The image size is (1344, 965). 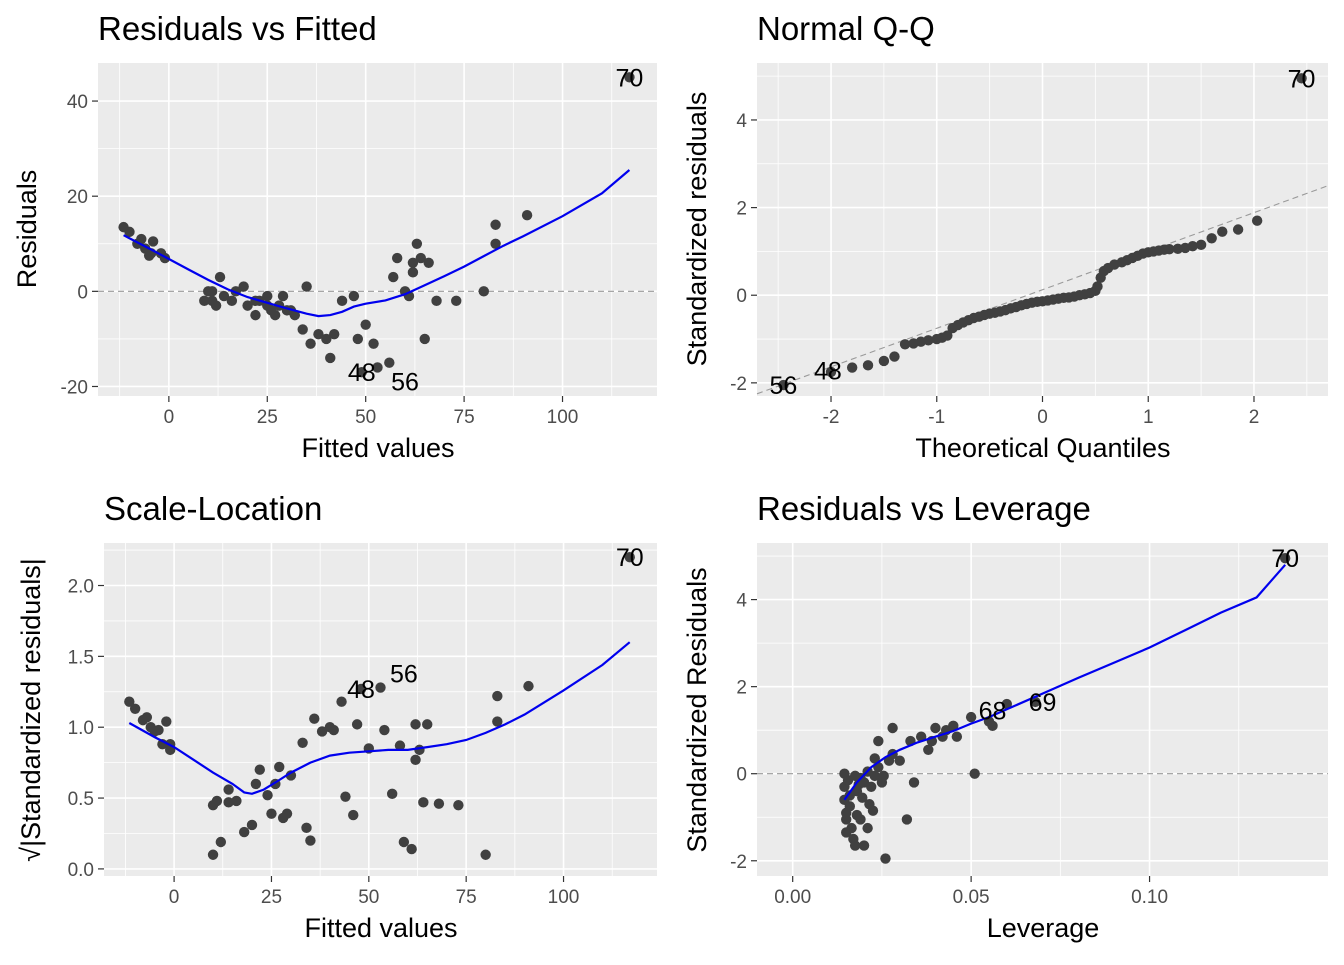 What do you see at coordinates (365, 417) in the screenshot?
I see `x-tick-label: 50` at bounding box center [365, 417].